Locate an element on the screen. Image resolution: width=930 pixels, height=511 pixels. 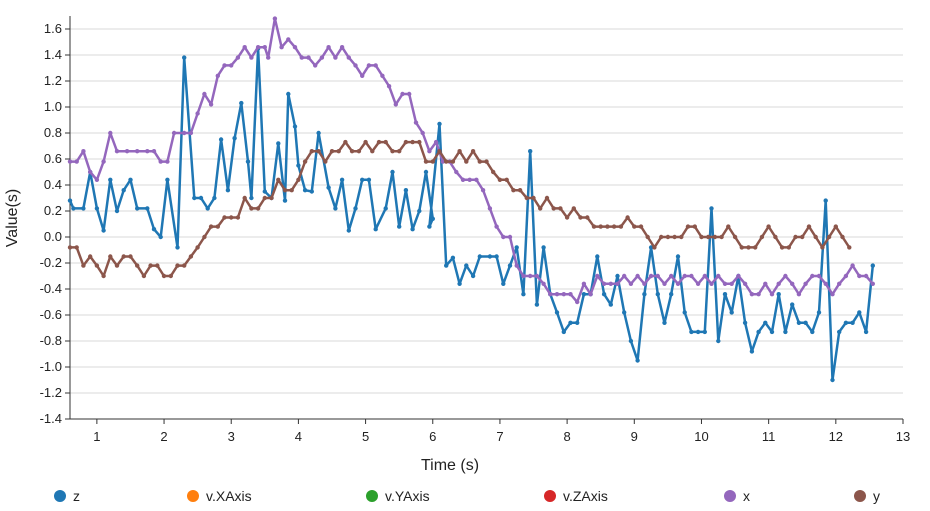
y-tick-label: -1.4 is located at coordinates (51, 418).